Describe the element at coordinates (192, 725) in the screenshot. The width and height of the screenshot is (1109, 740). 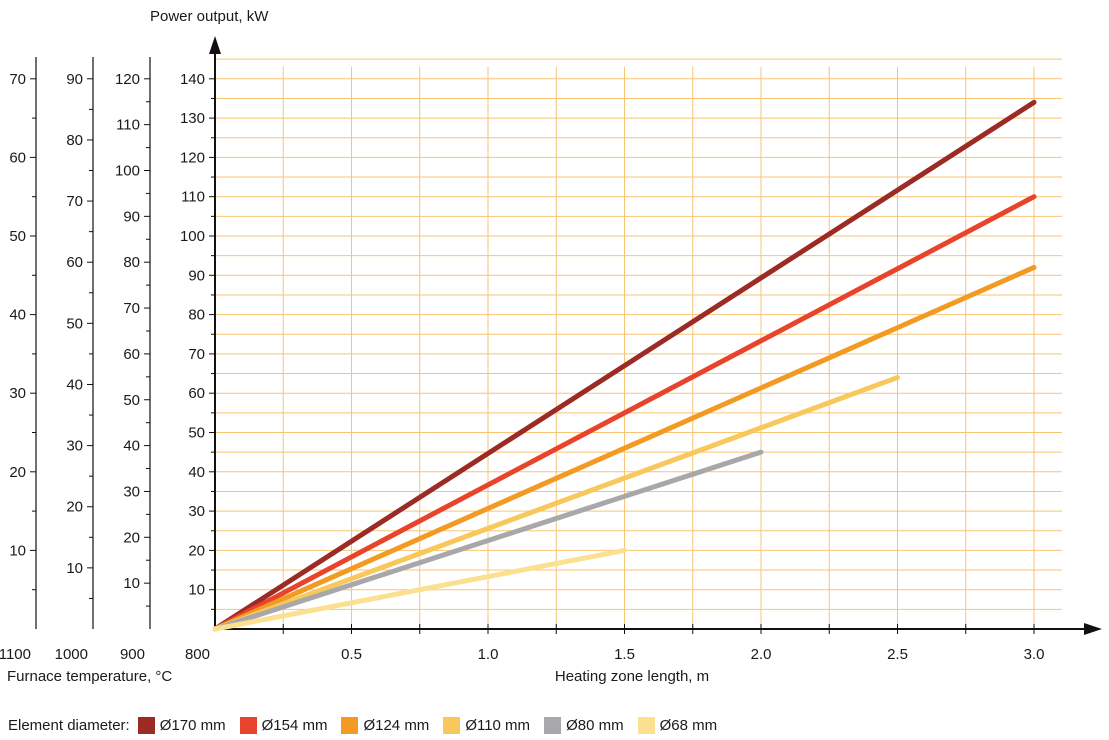
I see `legend-item-label: Ø170 mm` at that location.